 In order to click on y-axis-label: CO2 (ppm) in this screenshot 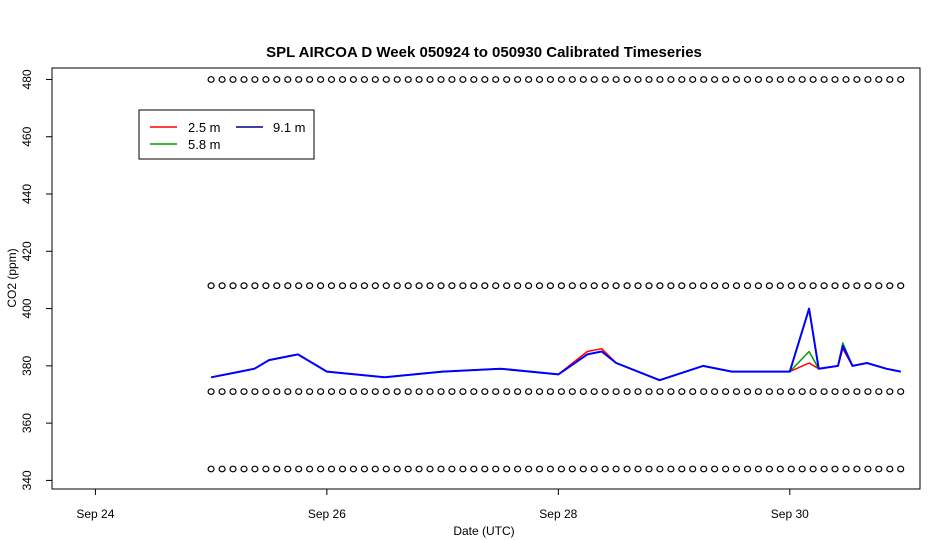, I will do `click(12, 277)`.